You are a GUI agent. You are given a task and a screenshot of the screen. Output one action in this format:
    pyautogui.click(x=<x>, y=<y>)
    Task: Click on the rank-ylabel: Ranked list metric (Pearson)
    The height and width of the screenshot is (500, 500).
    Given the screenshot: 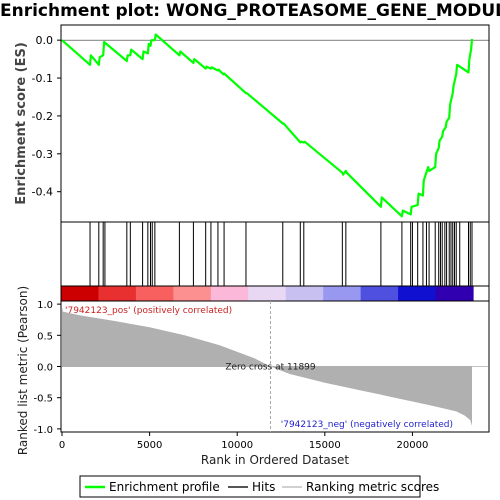 What is the action you would take?
    pyautogui.click(x=23, y=370)
    